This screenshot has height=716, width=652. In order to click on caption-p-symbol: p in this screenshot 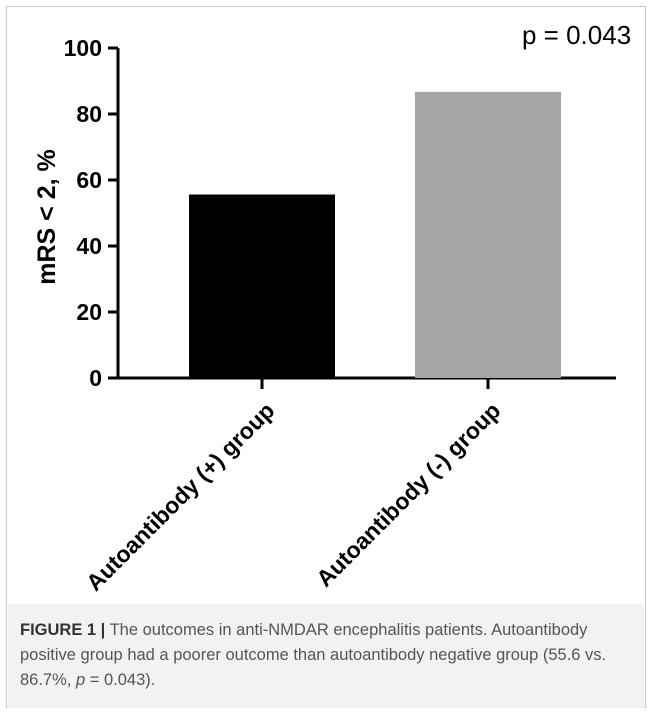, I will do `click(80, 680)`.